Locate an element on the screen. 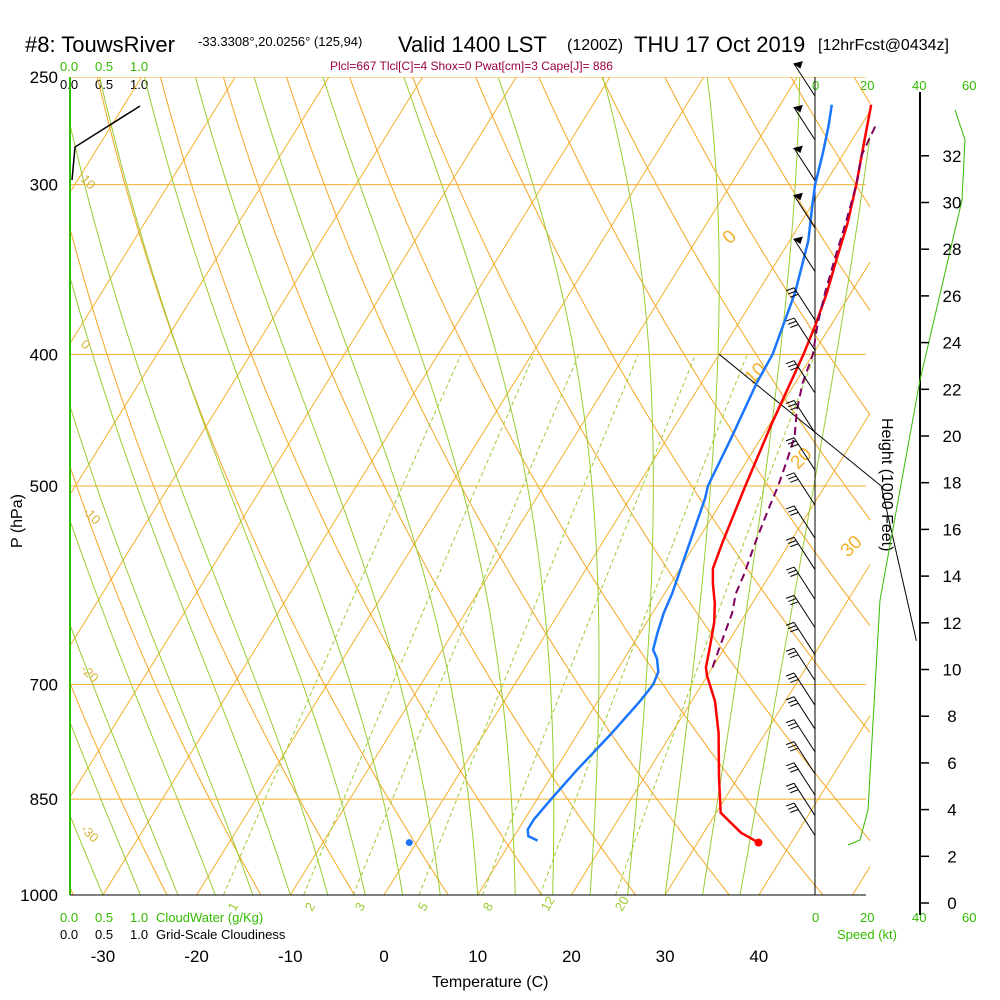  height-tick-label: 22 is located at coordinates (952, 389).